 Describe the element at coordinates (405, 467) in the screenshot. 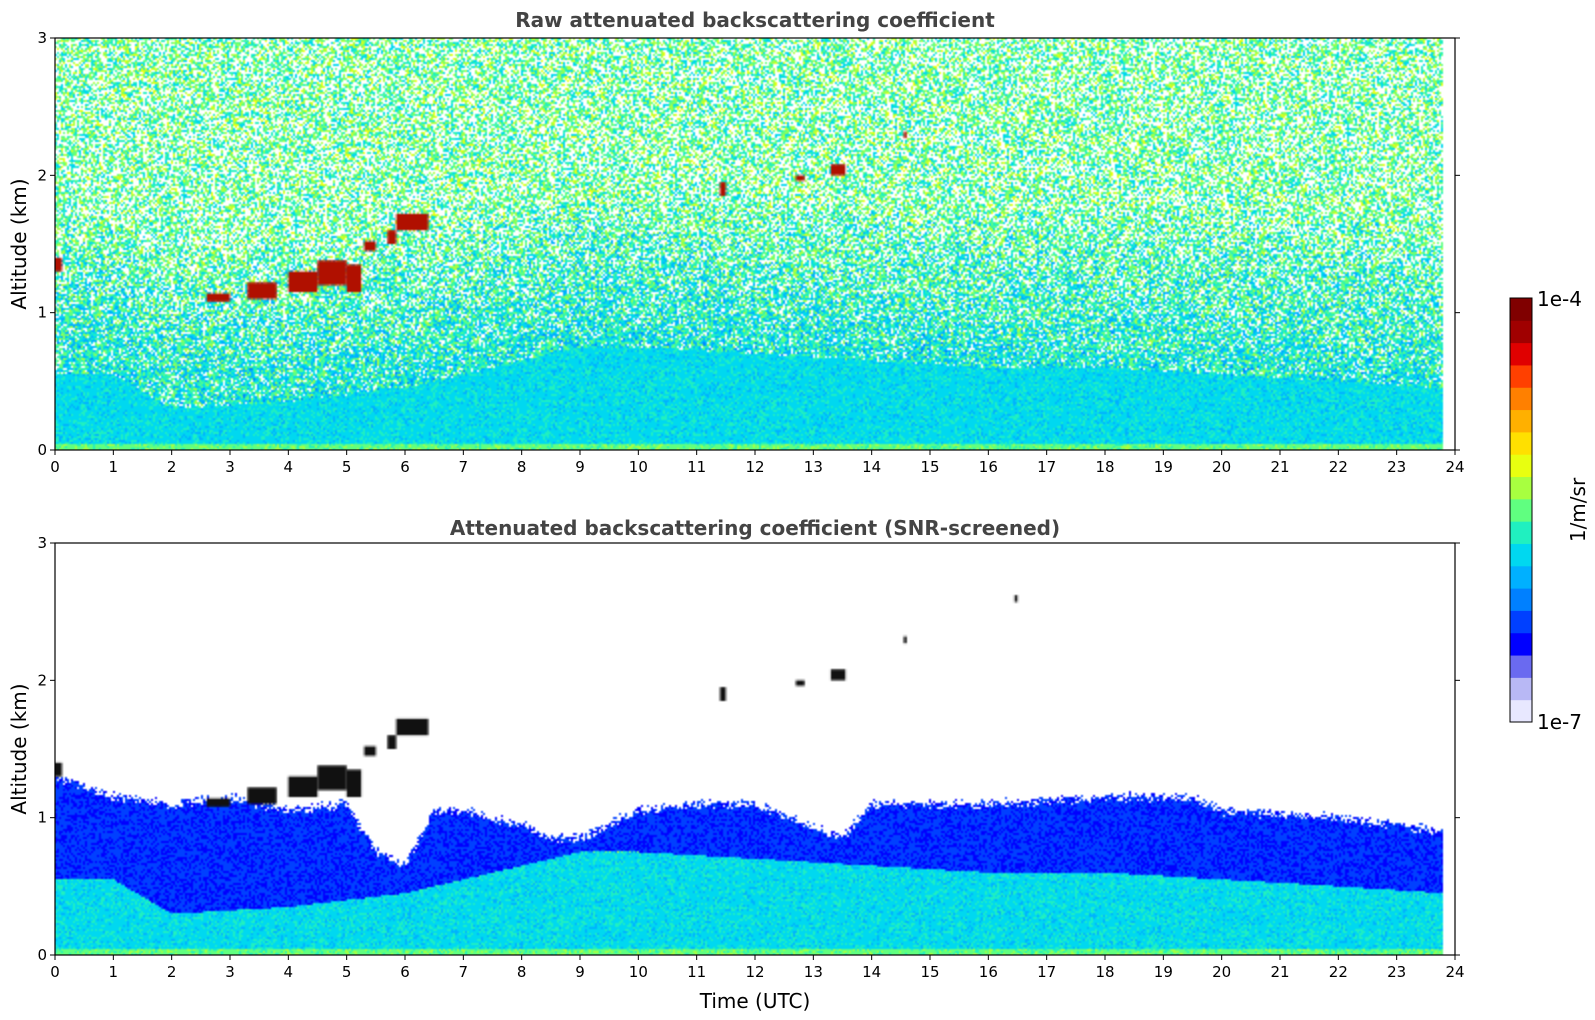

I see `panel-raw-x-tick-label: 6` at that location.